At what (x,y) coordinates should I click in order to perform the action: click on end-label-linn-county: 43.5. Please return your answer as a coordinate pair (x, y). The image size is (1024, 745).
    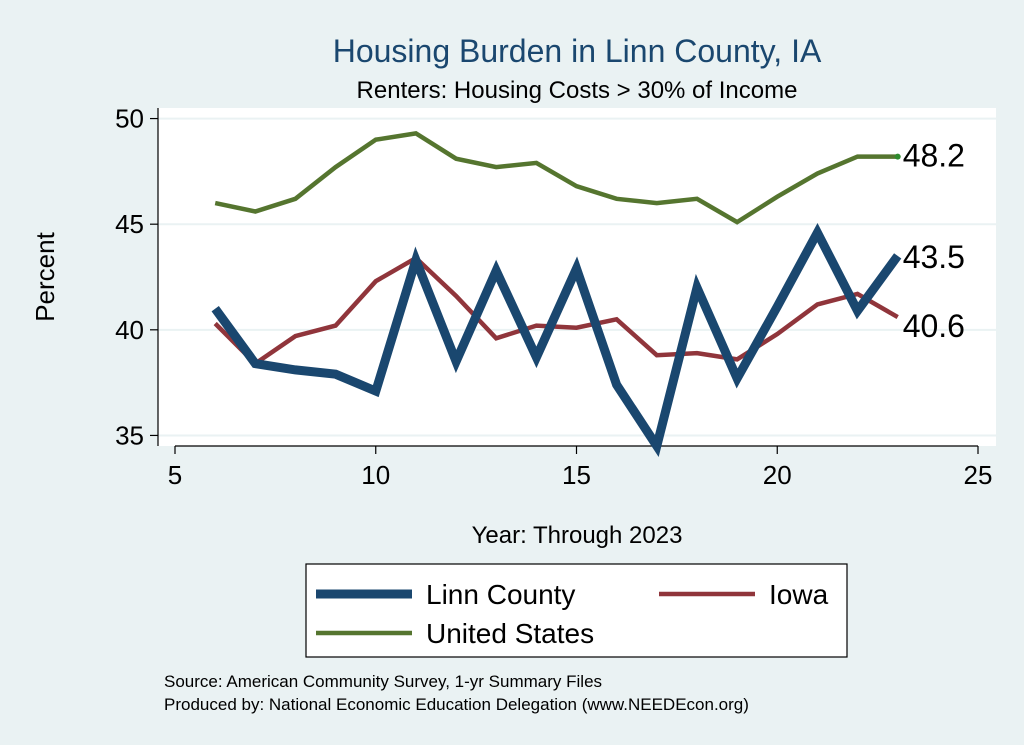
    Looking at the image, I should click on (934, 257).